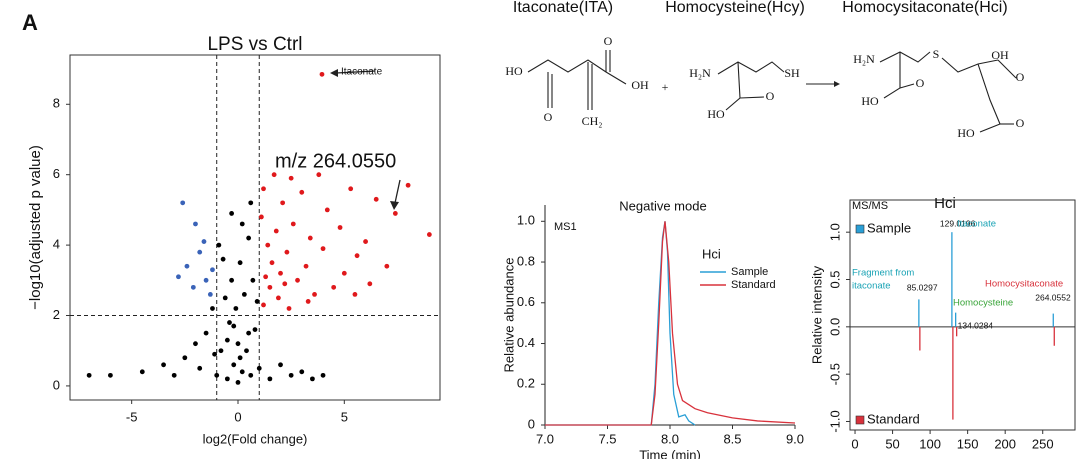 This screenshot has height=459, width=1080. Describe the element at coordinates (860, 229) in the screenshot. I see `legend-swatch` at that location.